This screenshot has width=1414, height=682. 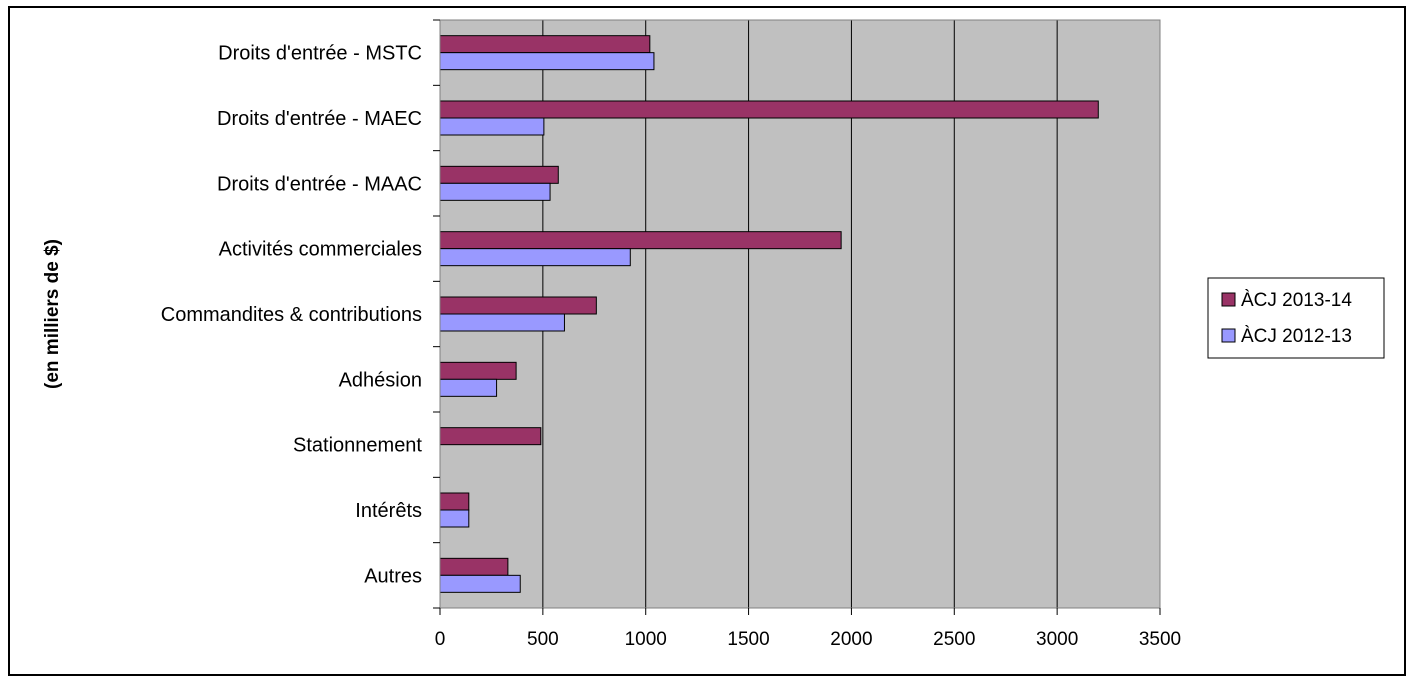 I want to click on category-label: Intérêts, so click(x=388, y=511).